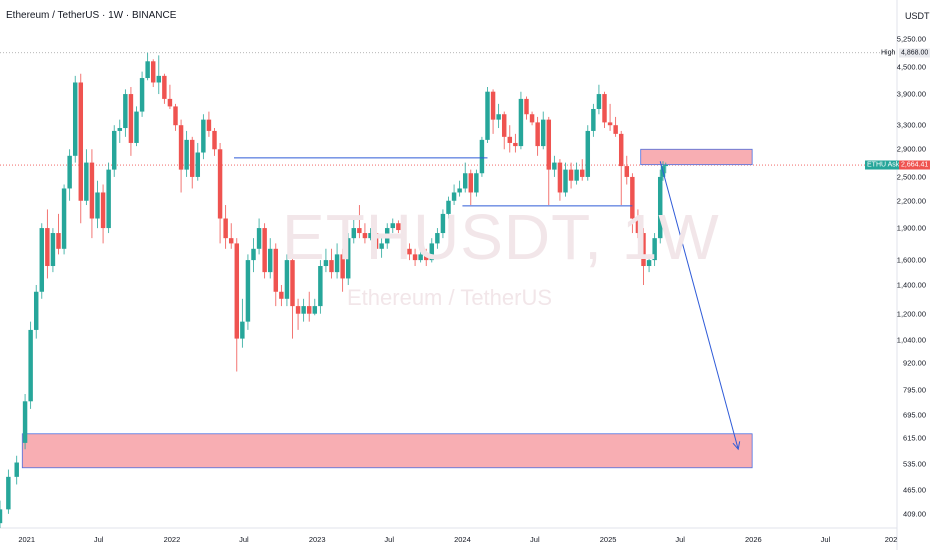 Image resolution: width=932 pixels, height=550 pixels. What do you see at coordinates (387, 451) in the screenshot?
I see `lower-demand-zone` at bounding box center [387, 451].